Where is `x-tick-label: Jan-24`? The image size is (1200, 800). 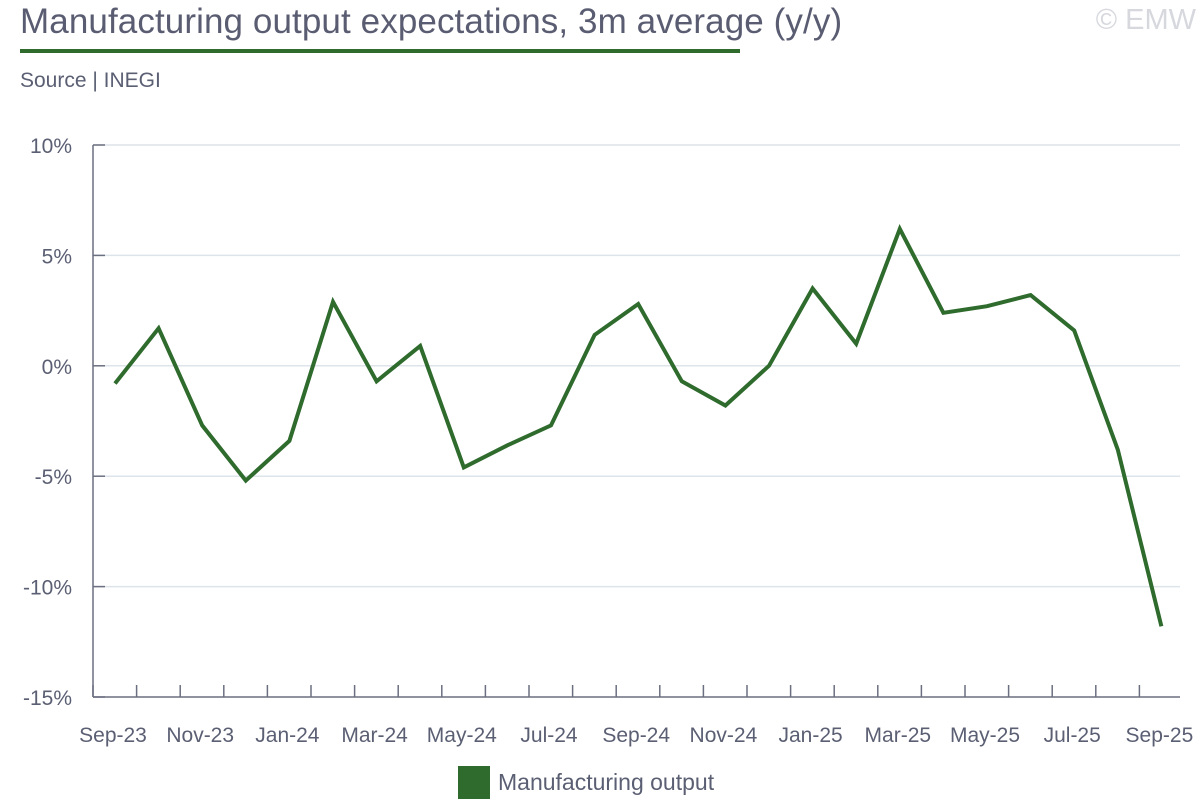
x-tick-label: Jan-24 is located at coordinates (287, 735).